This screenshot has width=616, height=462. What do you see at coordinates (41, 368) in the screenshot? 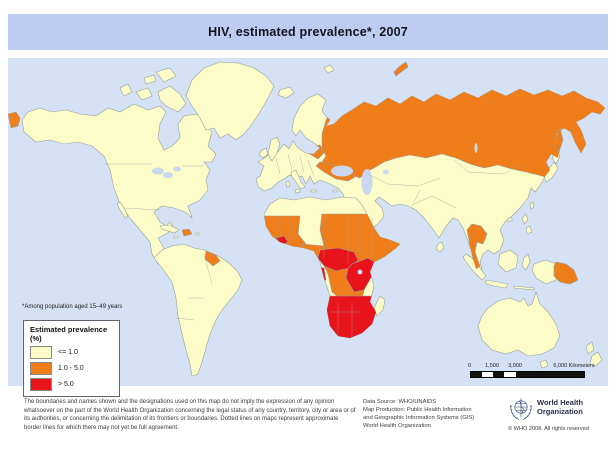
I see `legend-swatch-mid` at bounding box center [41, 368].